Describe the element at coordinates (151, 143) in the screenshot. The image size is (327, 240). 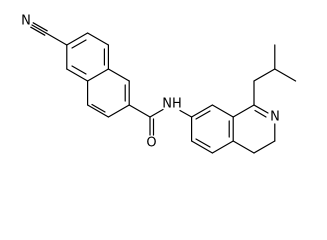
I see `atom-label: O` at that location.